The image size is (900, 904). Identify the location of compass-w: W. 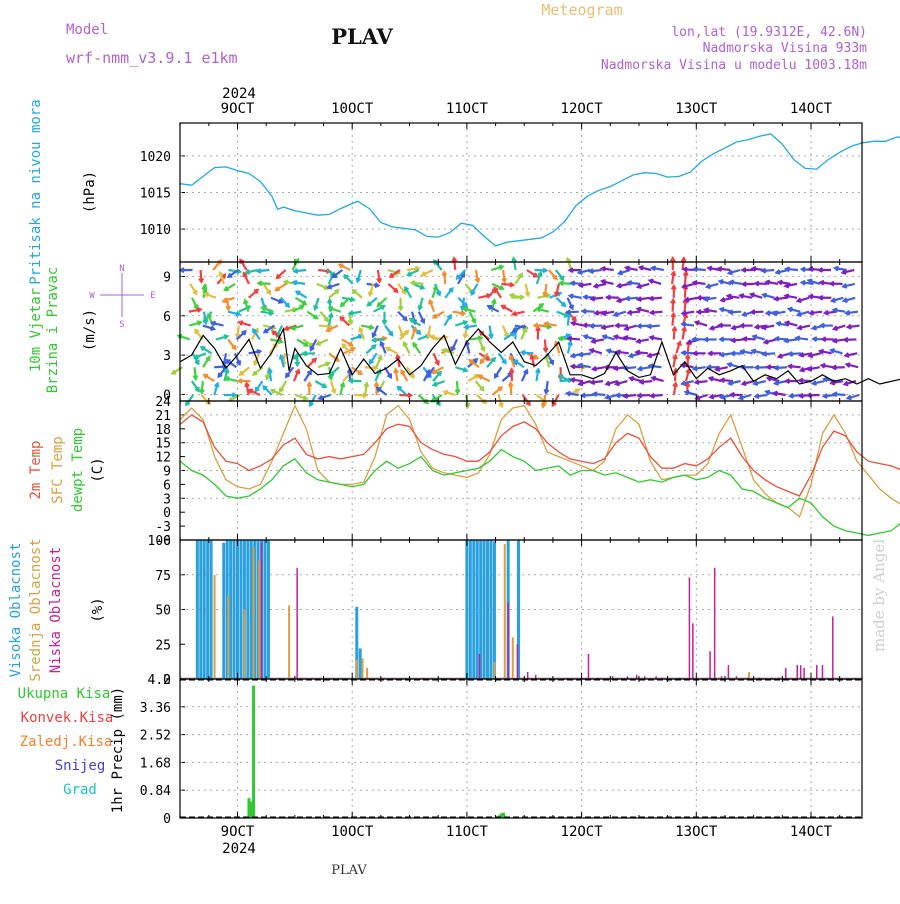
(92, 296).